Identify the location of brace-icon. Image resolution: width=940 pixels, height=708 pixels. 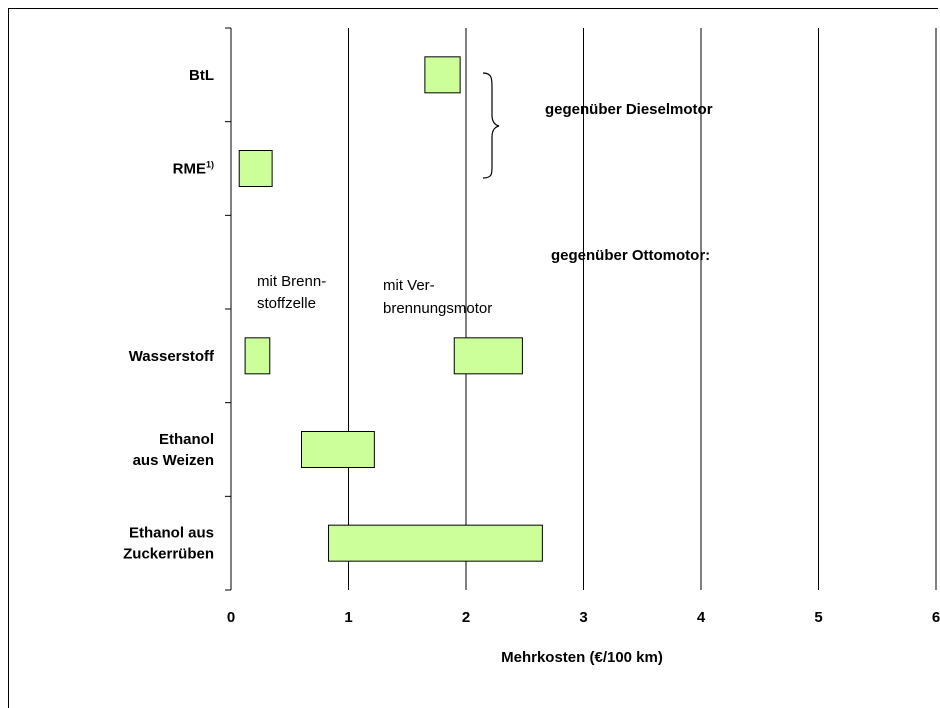
(491, 125).